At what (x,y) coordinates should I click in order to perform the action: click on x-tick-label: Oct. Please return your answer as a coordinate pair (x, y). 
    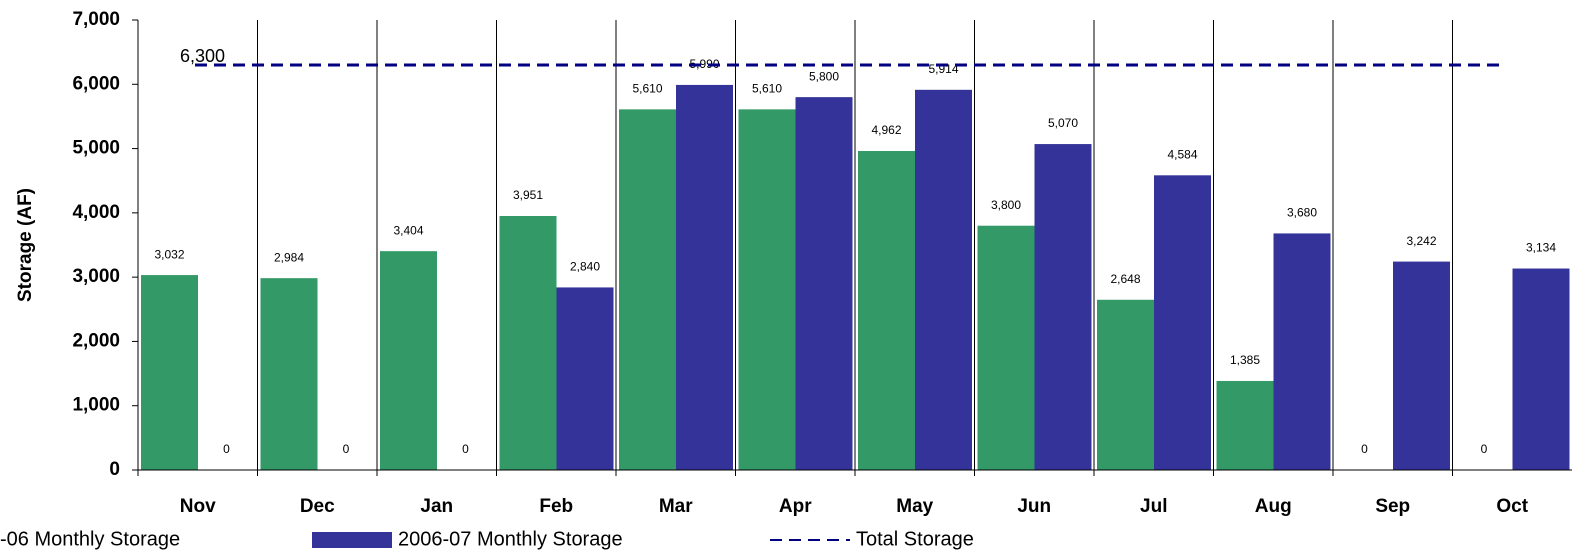
    Looking at the image, I should click on (1512, 506).